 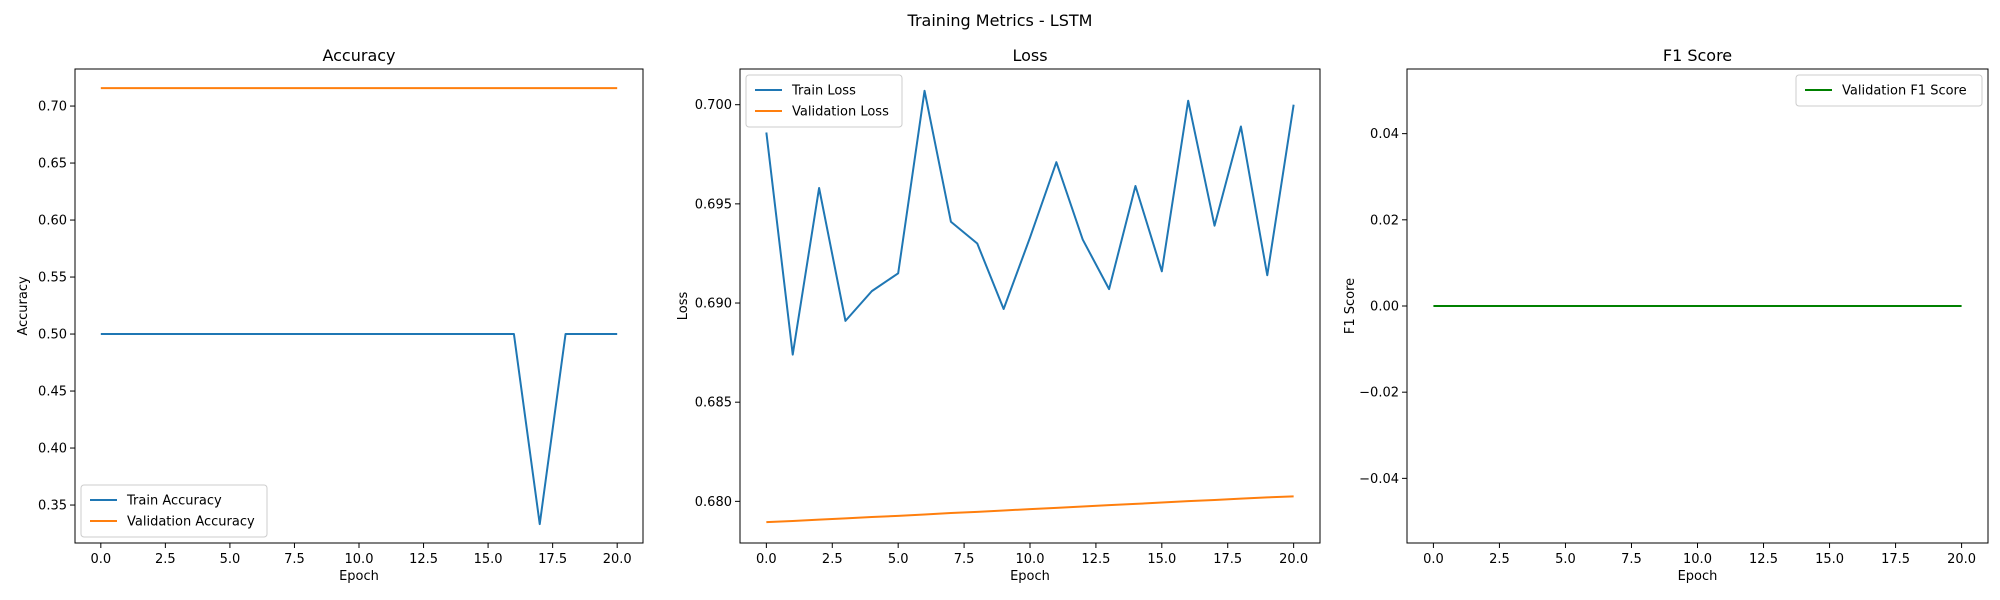 I want to click on y-tick-label: −0.04, so click(x=1379, y=479).